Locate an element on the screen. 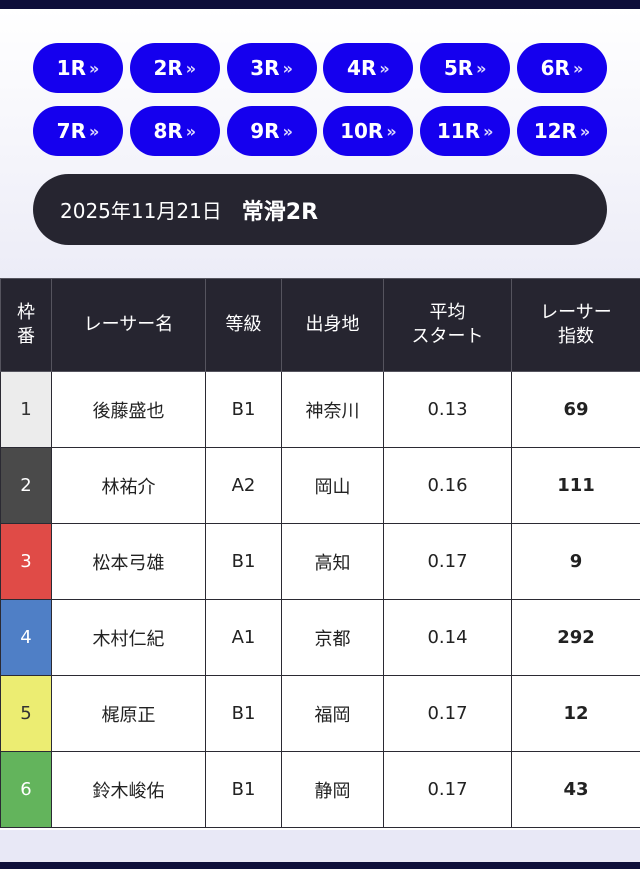 This screenshot has width=640, height=869. racer-name-cell: 鈴木峻佑 is located at coordinates (128, 789).